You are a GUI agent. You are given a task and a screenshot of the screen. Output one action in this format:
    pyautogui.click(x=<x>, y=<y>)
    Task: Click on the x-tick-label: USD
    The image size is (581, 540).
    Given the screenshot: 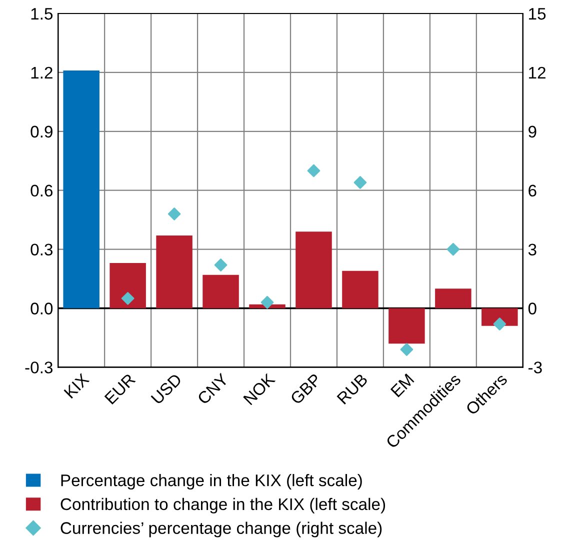 What is the action you would take?
    pyautogui.click(x=166, y=388)
    